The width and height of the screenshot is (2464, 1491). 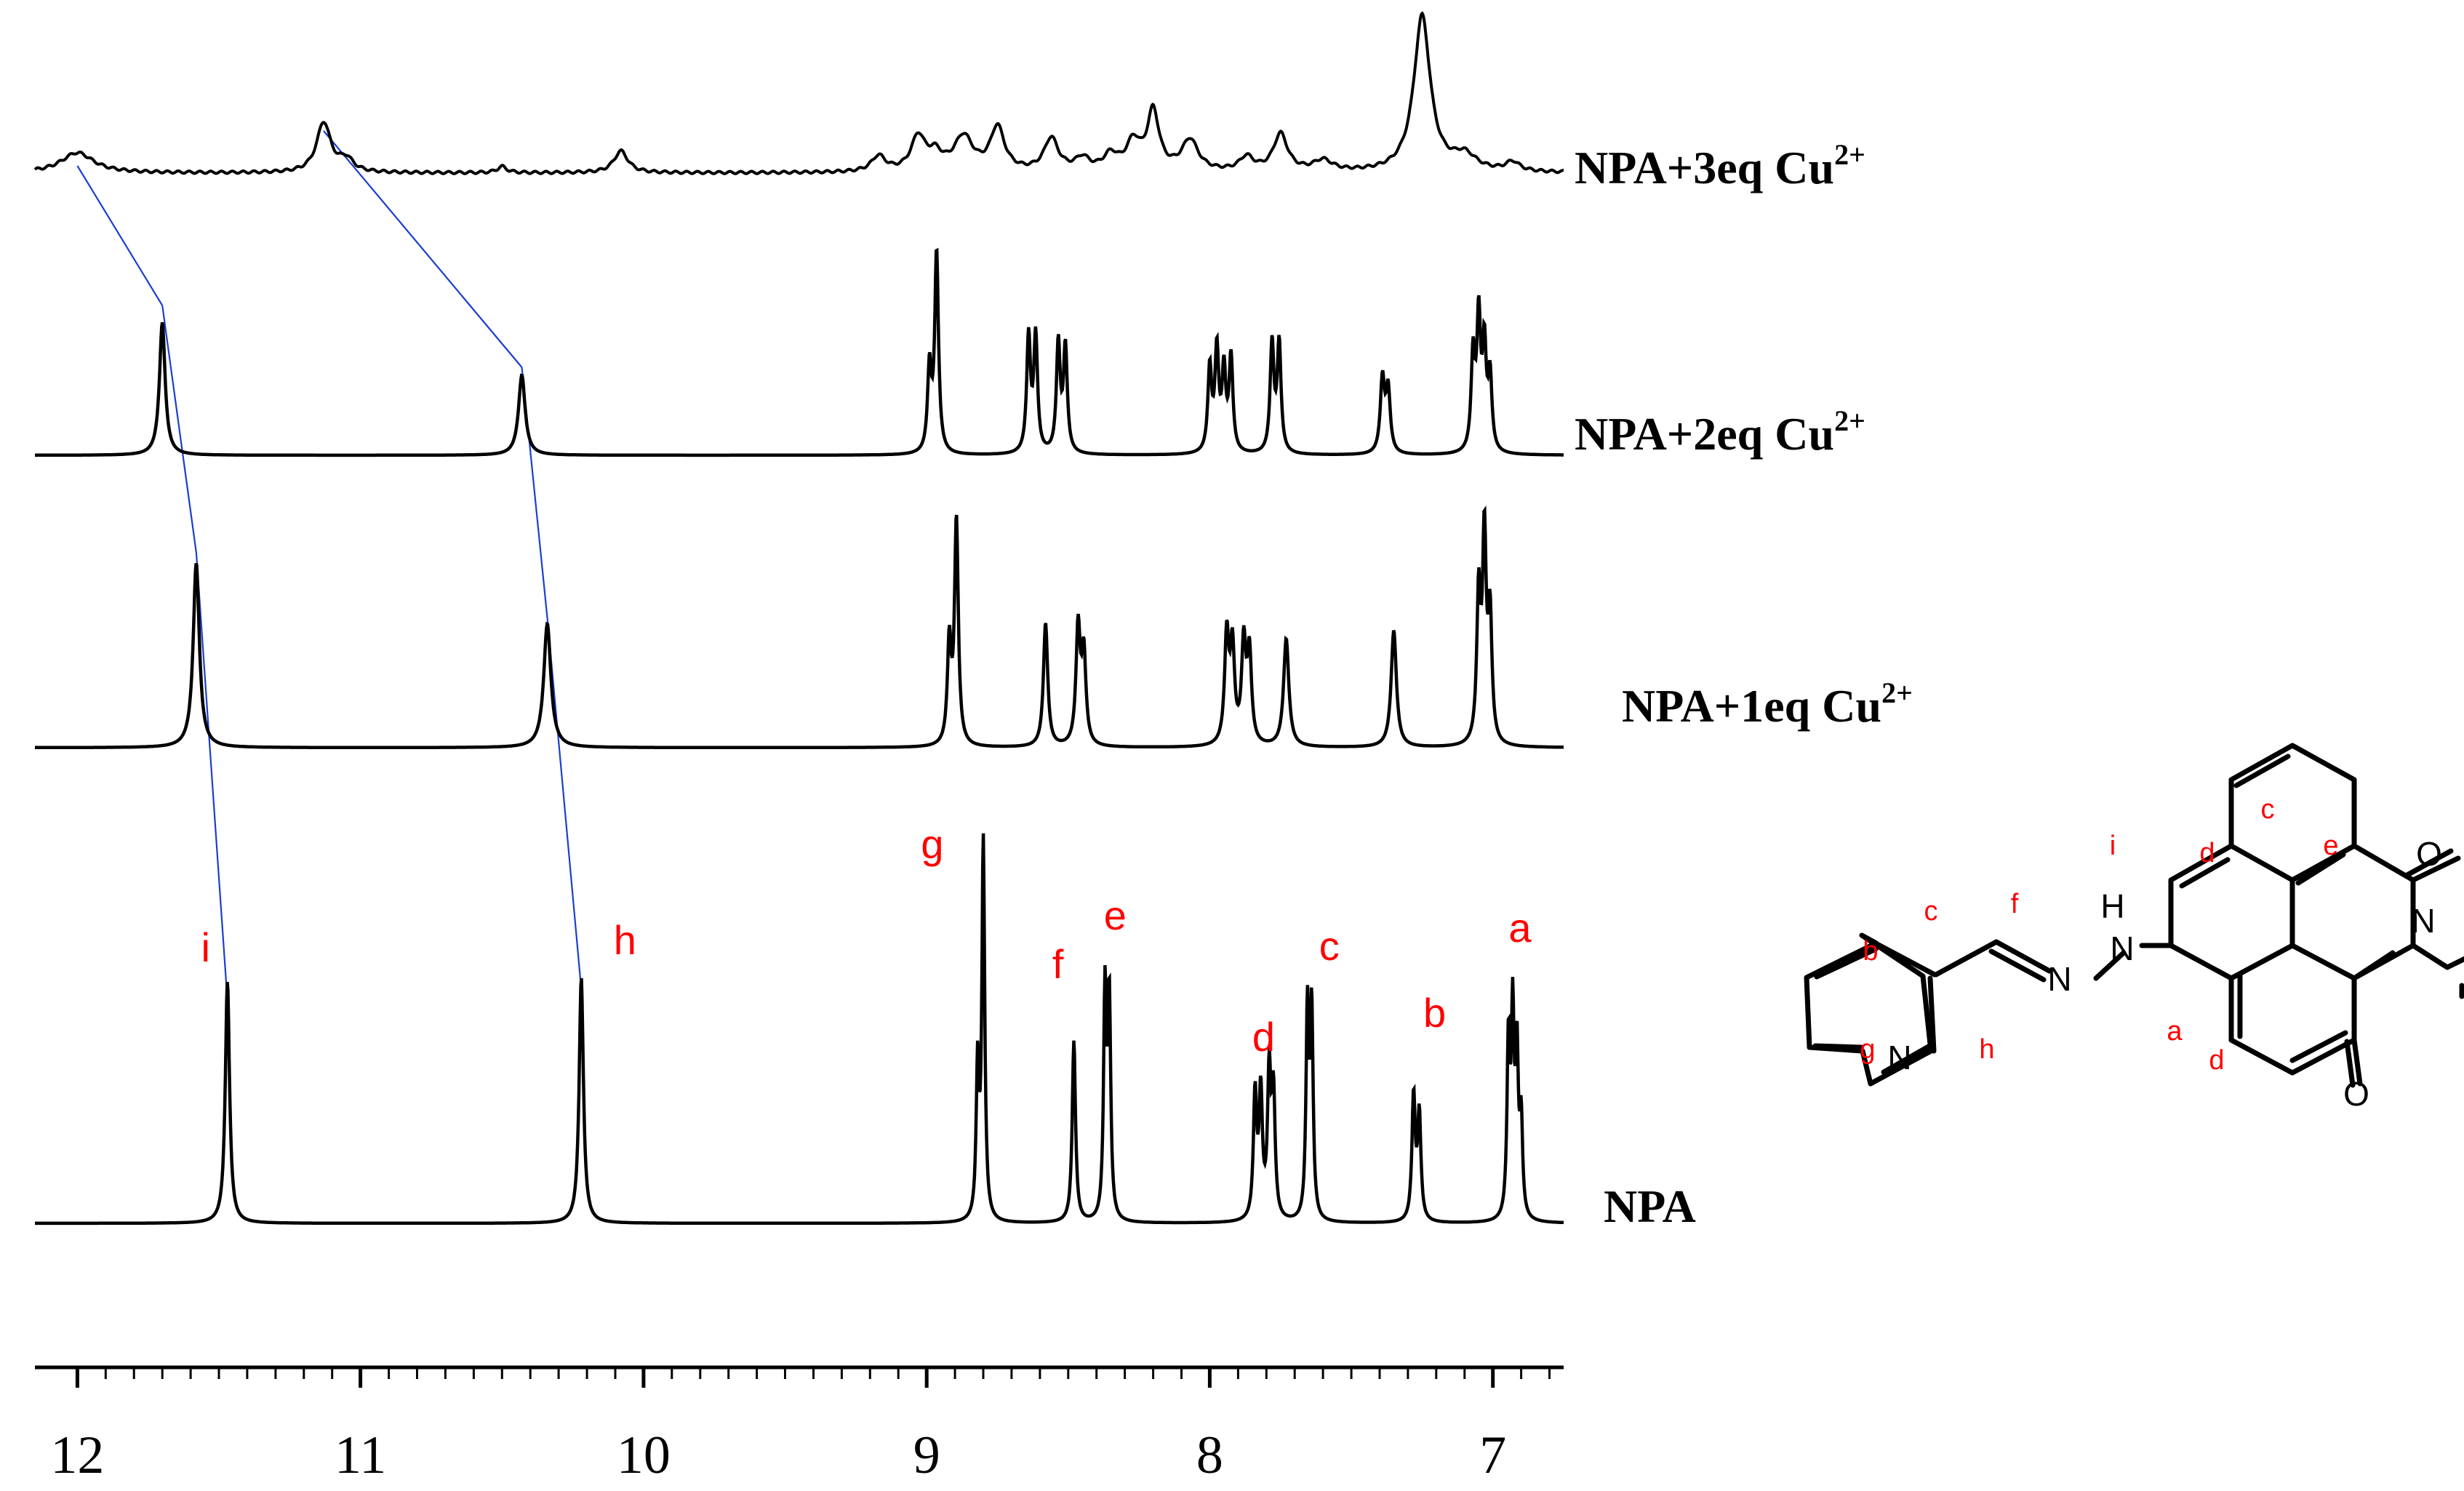 I want to click on peak-label-e: e, so click(x=1115, y=915).